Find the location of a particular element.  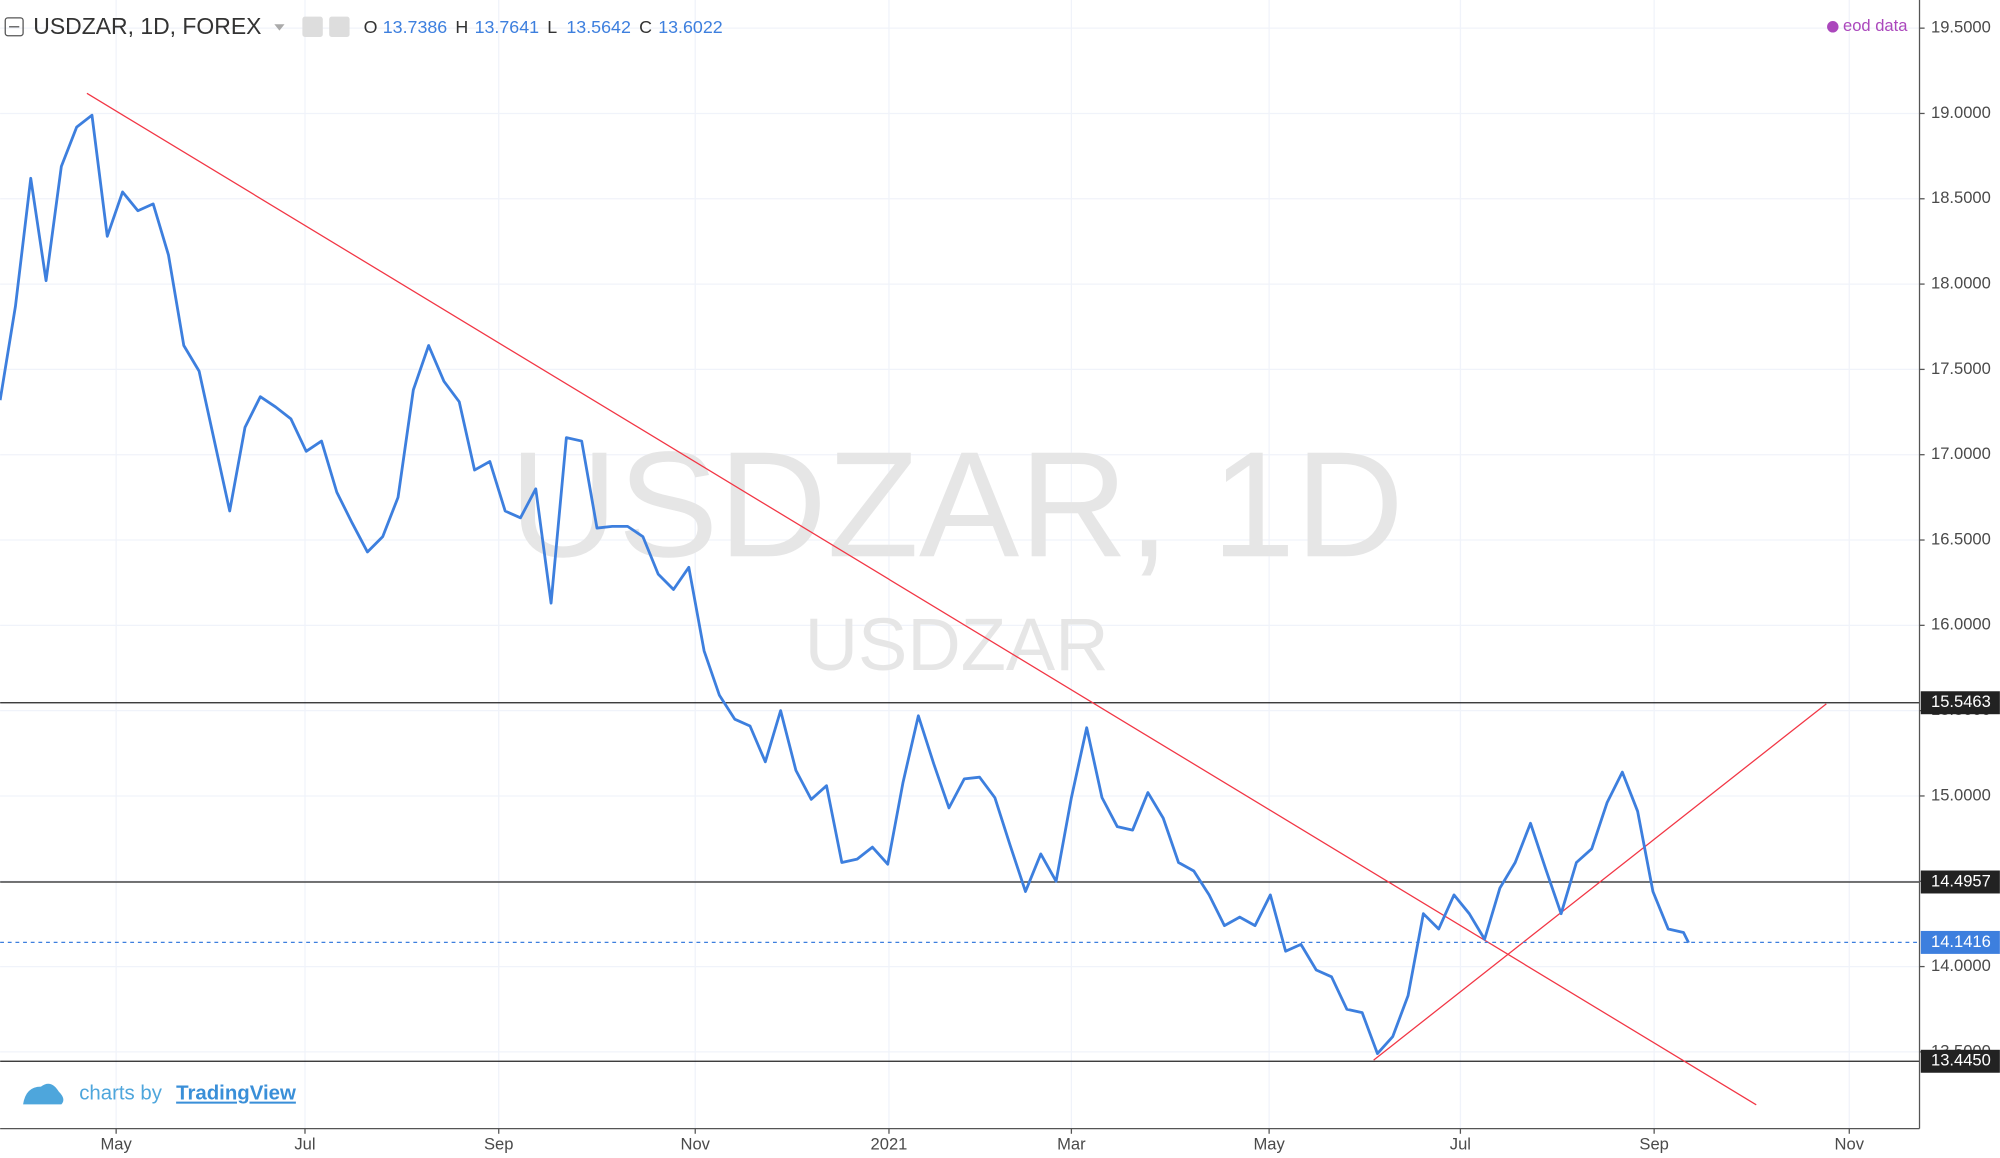

eye-icon is located at coordinates (312, 26).